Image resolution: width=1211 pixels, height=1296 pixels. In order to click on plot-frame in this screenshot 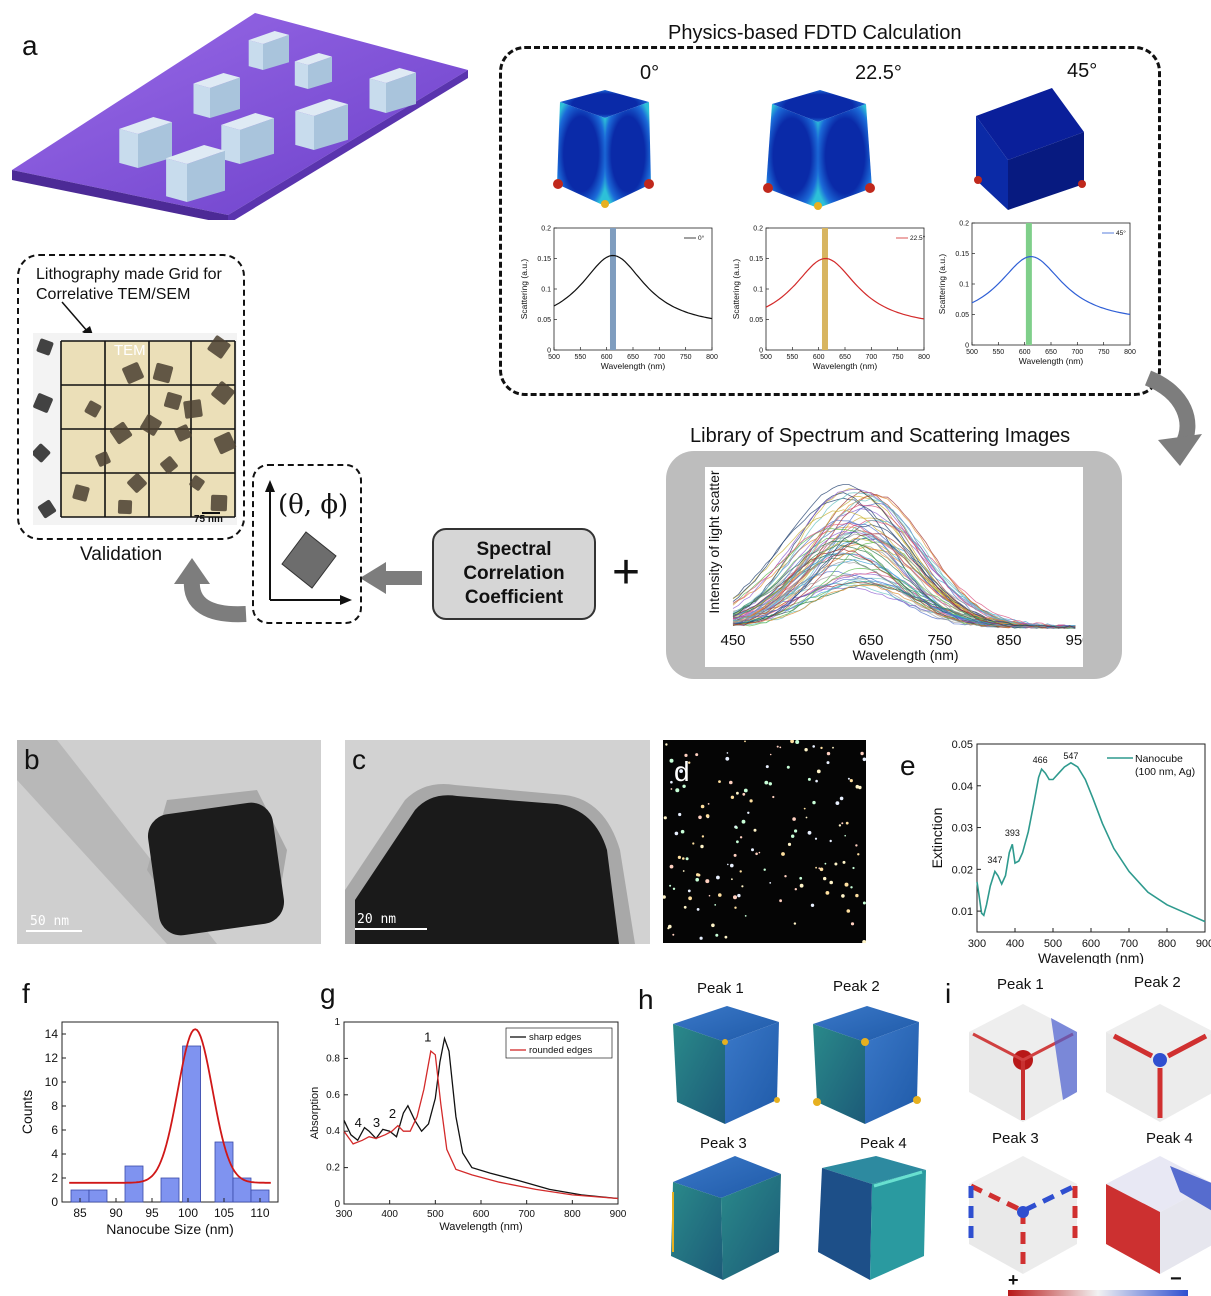, I will do `click(1051, 284)`.